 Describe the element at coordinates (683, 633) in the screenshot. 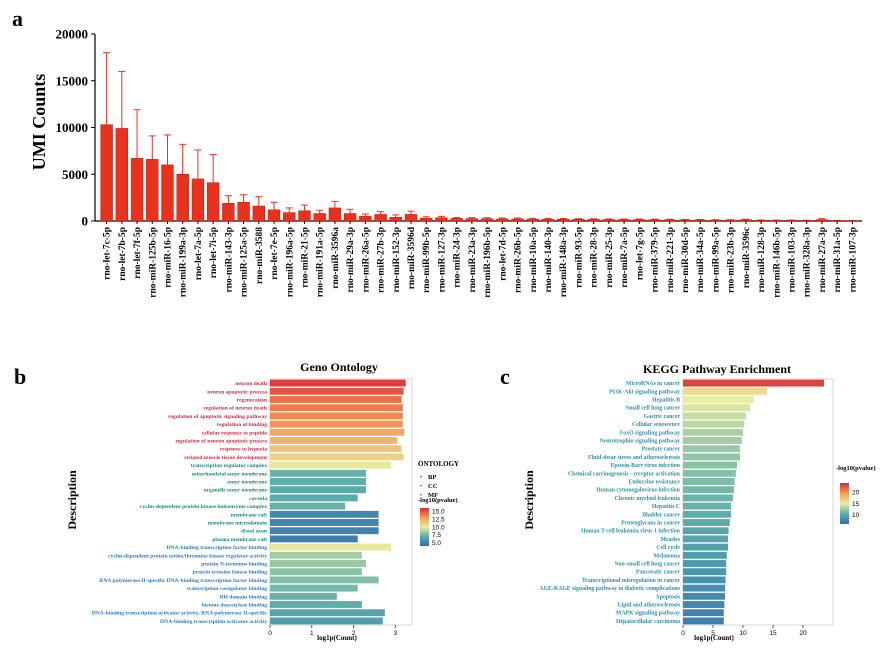

I see `panel-c-x-tick-label: 0` at that location.